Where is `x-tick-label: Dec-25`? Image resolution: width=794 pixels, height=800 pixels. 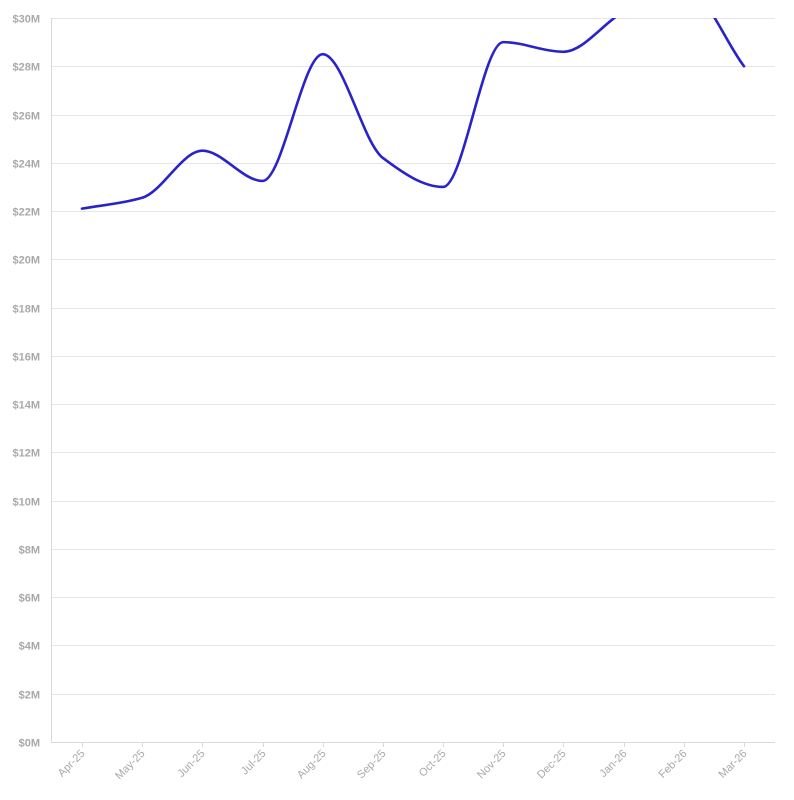 x-tick-label: Dec-25 is located at coordinates (552, 765).